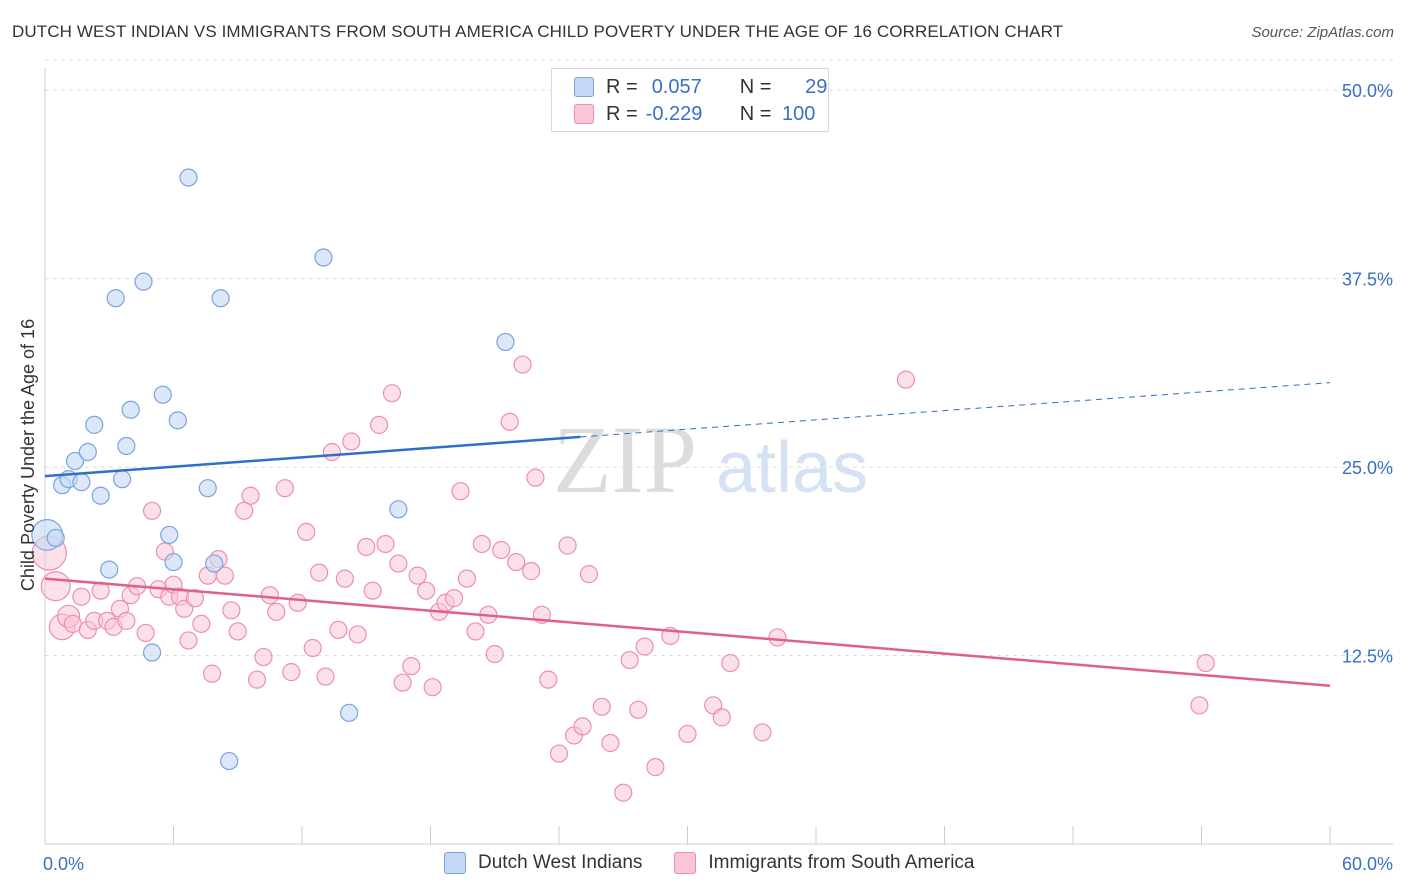 The width and height of the screenshot is (1406, 892). What do you see at coordinates (1367, 657) in the screenshot?
I see `y-tick-label: 12.5%` at bounding box center [1367, 657].